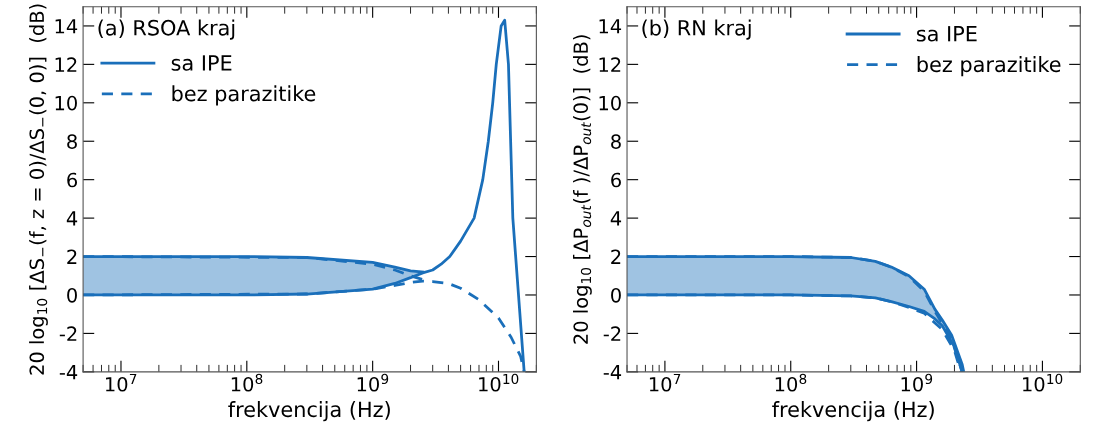 The width and height of the screenshot is (1108, 448). What do you see at coordinates (38, 189) in the screenshot?
I see `y-axis-title: 20 log$_{10}$ [ΔS$_{−}$(f, z = 0)/ΔS$_{−}$(0, 0)] (dB)` at bounding box center [38, 189].